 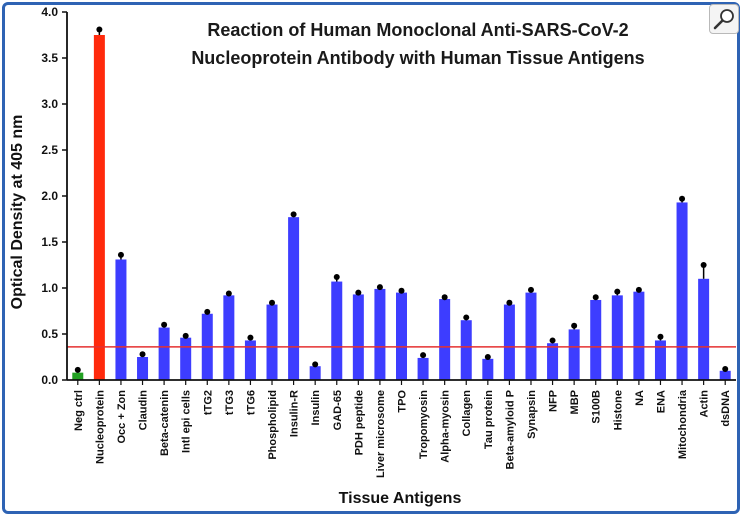 What do you see at coordinates (705, 404) in the screenshot?
I see `x-tick-label: Actin` at bounding box center [705, 404].